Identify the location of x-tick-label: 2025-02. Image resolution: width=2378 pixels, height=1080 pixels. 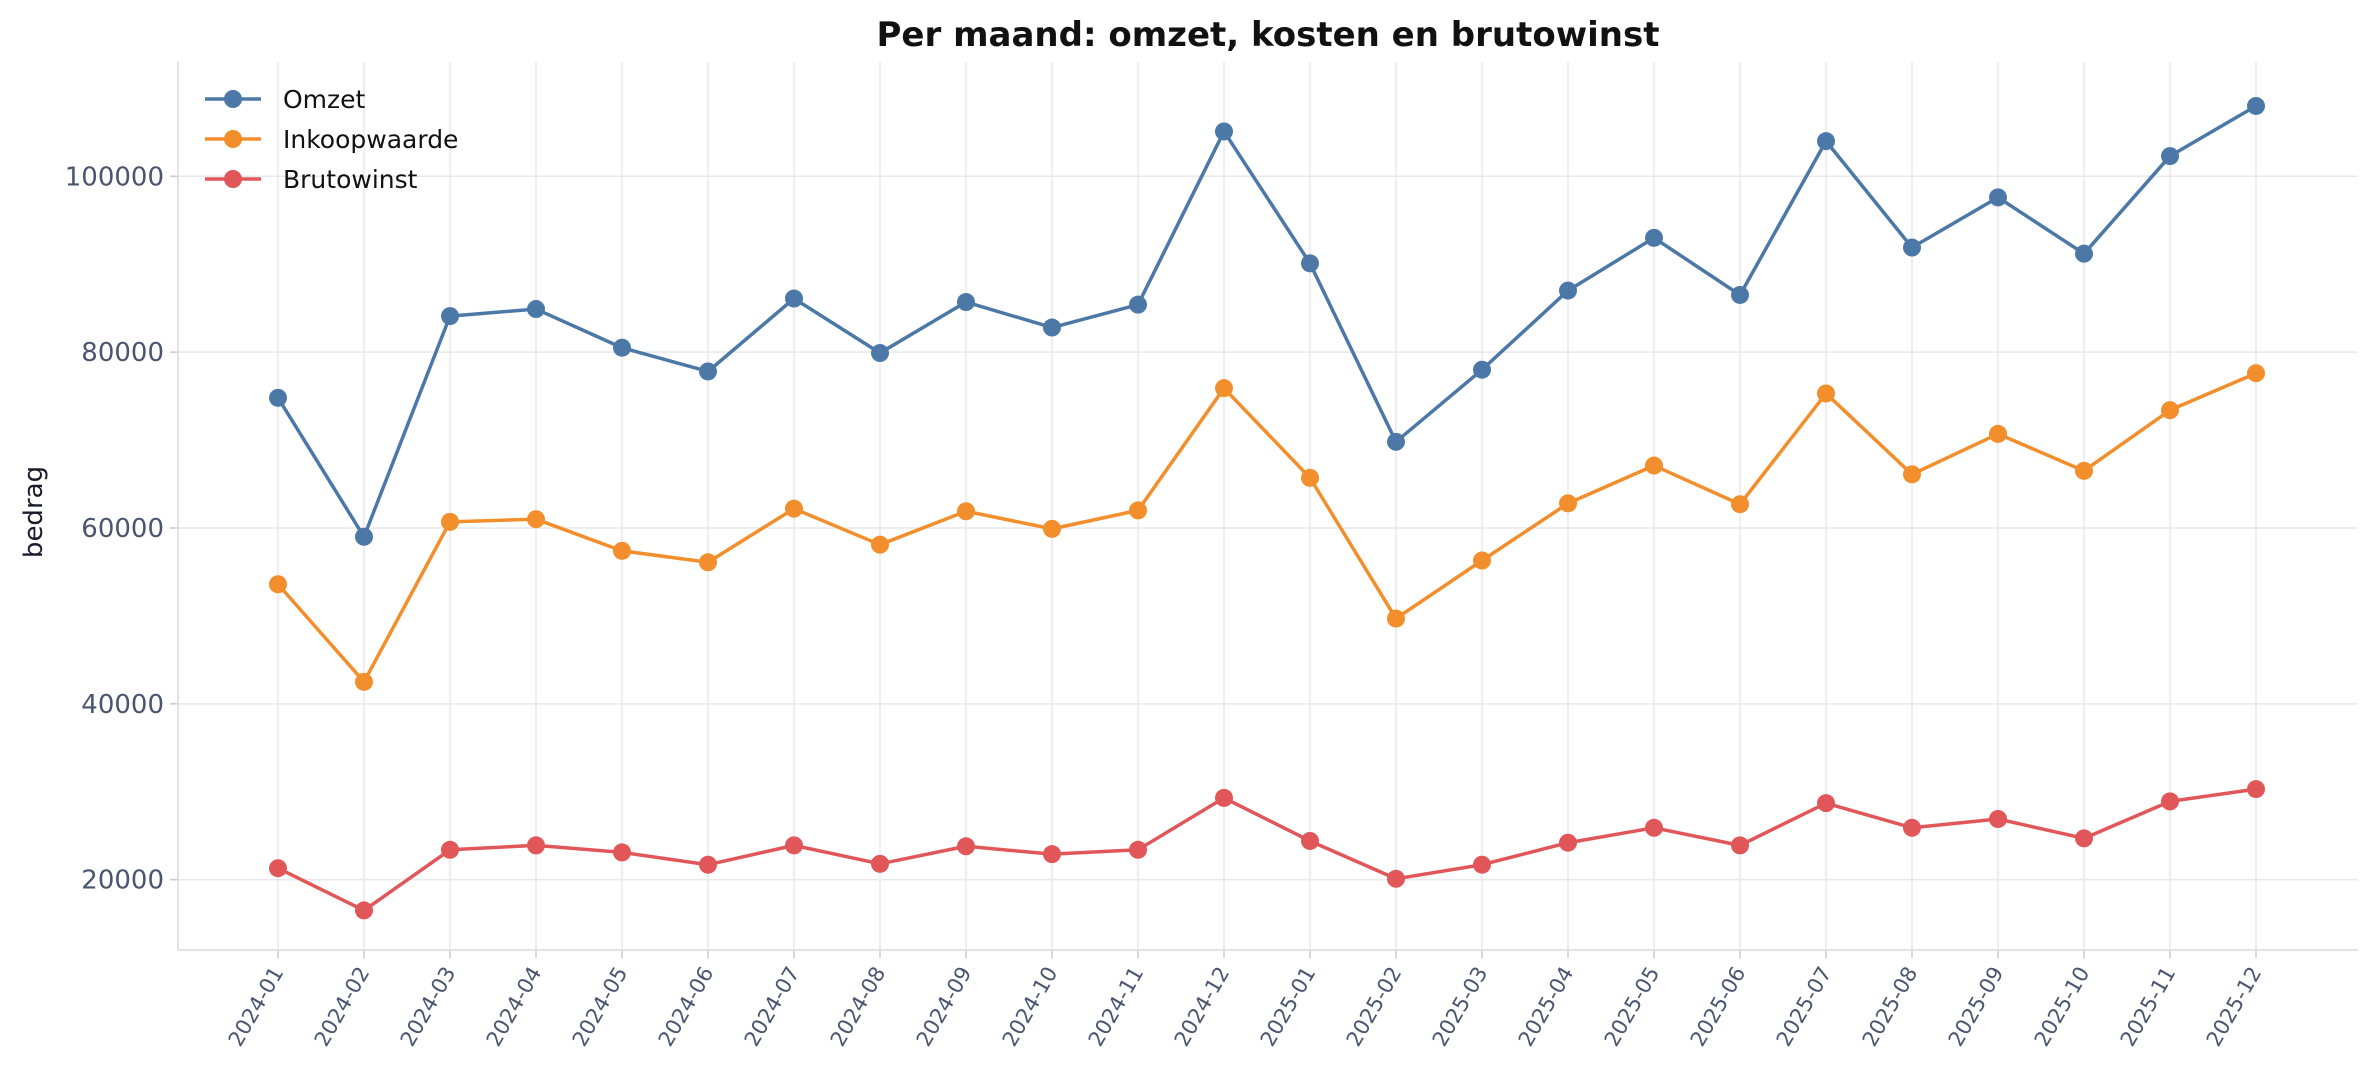
(1374, 1007).